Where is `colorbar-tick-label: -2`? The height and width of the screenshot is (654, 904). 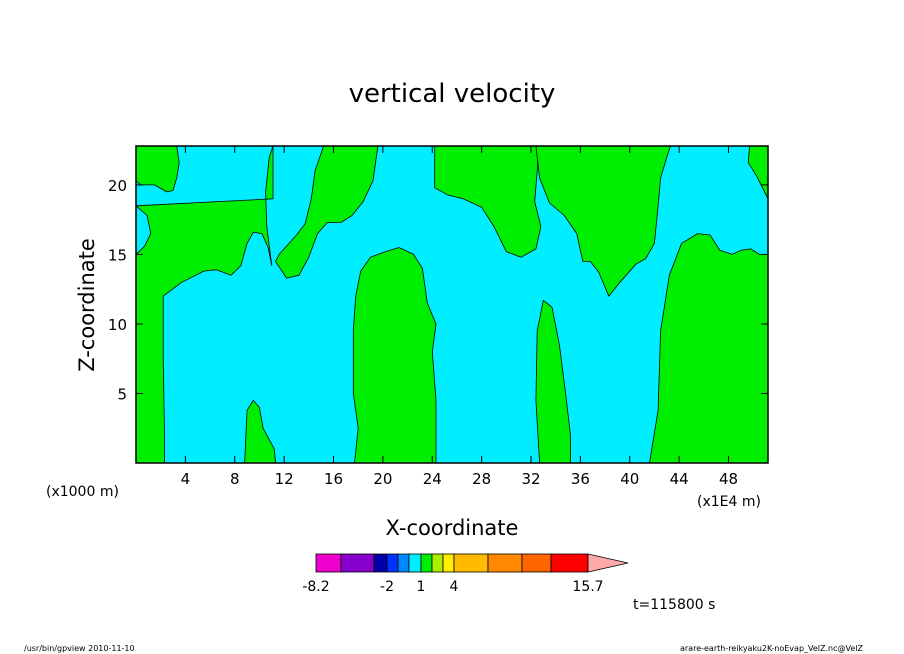
colorbar-tick-label: -2 is located at coordinates (387, 587).